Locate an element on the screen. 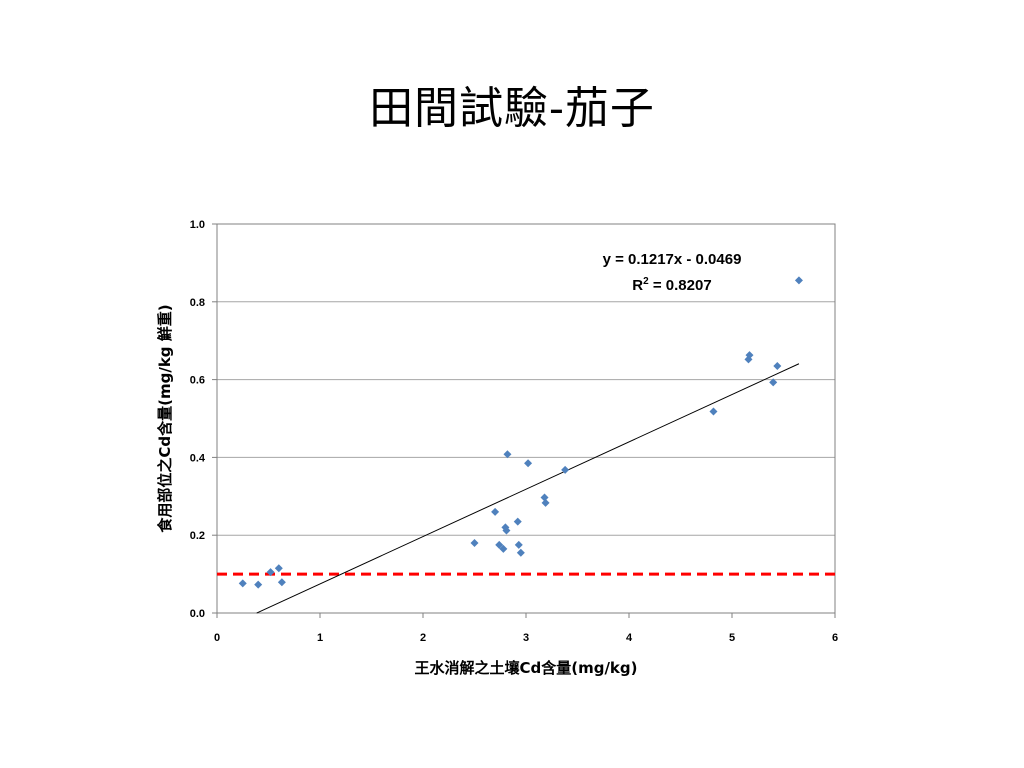 This screenshot has width=1024, height=768. slide-title: 田間試驗-茄子 is located at coordinates (512, 108).